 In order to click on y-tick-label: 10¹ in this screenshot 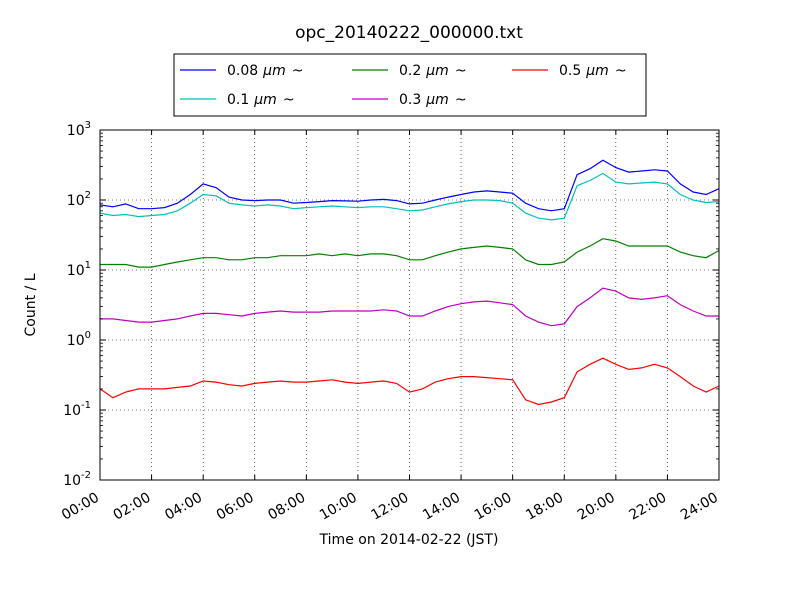, I will do `click(79, 269)`.